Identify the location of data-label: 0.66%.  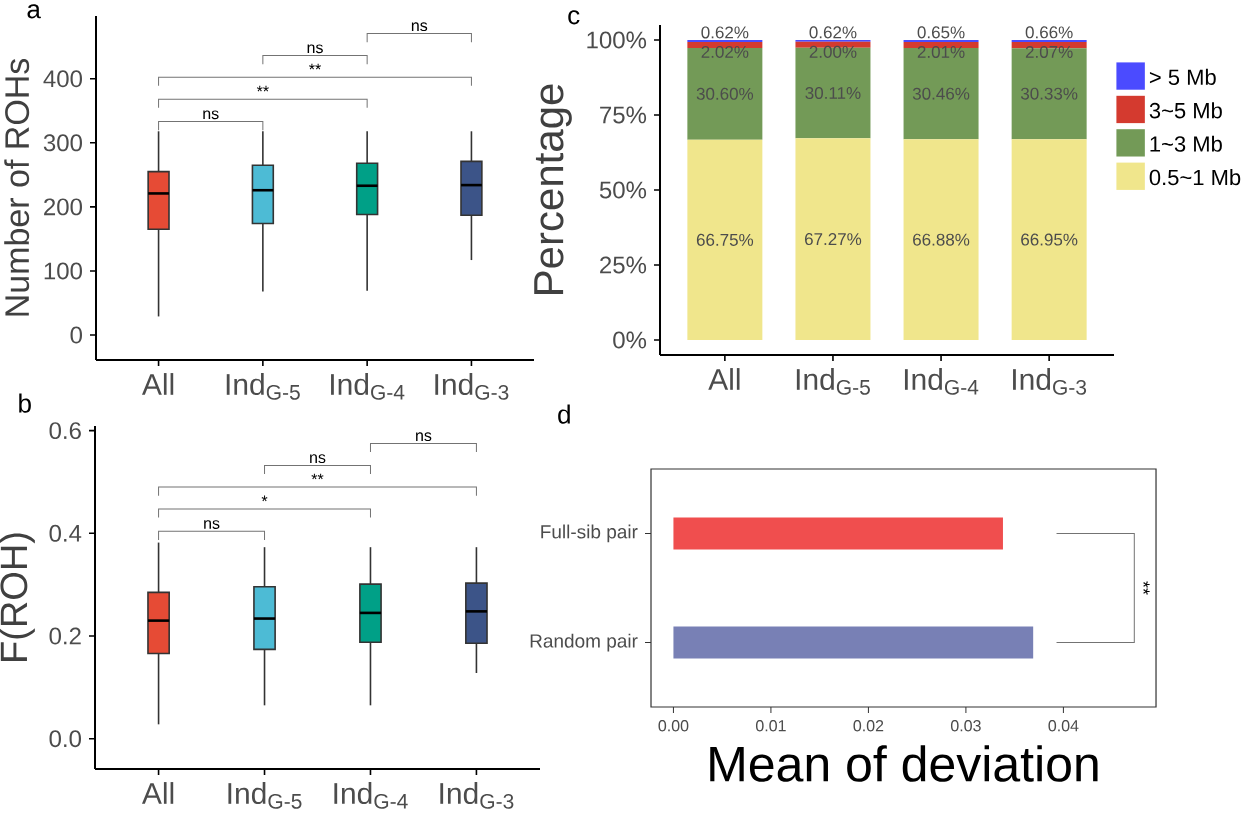
(1049, 32).